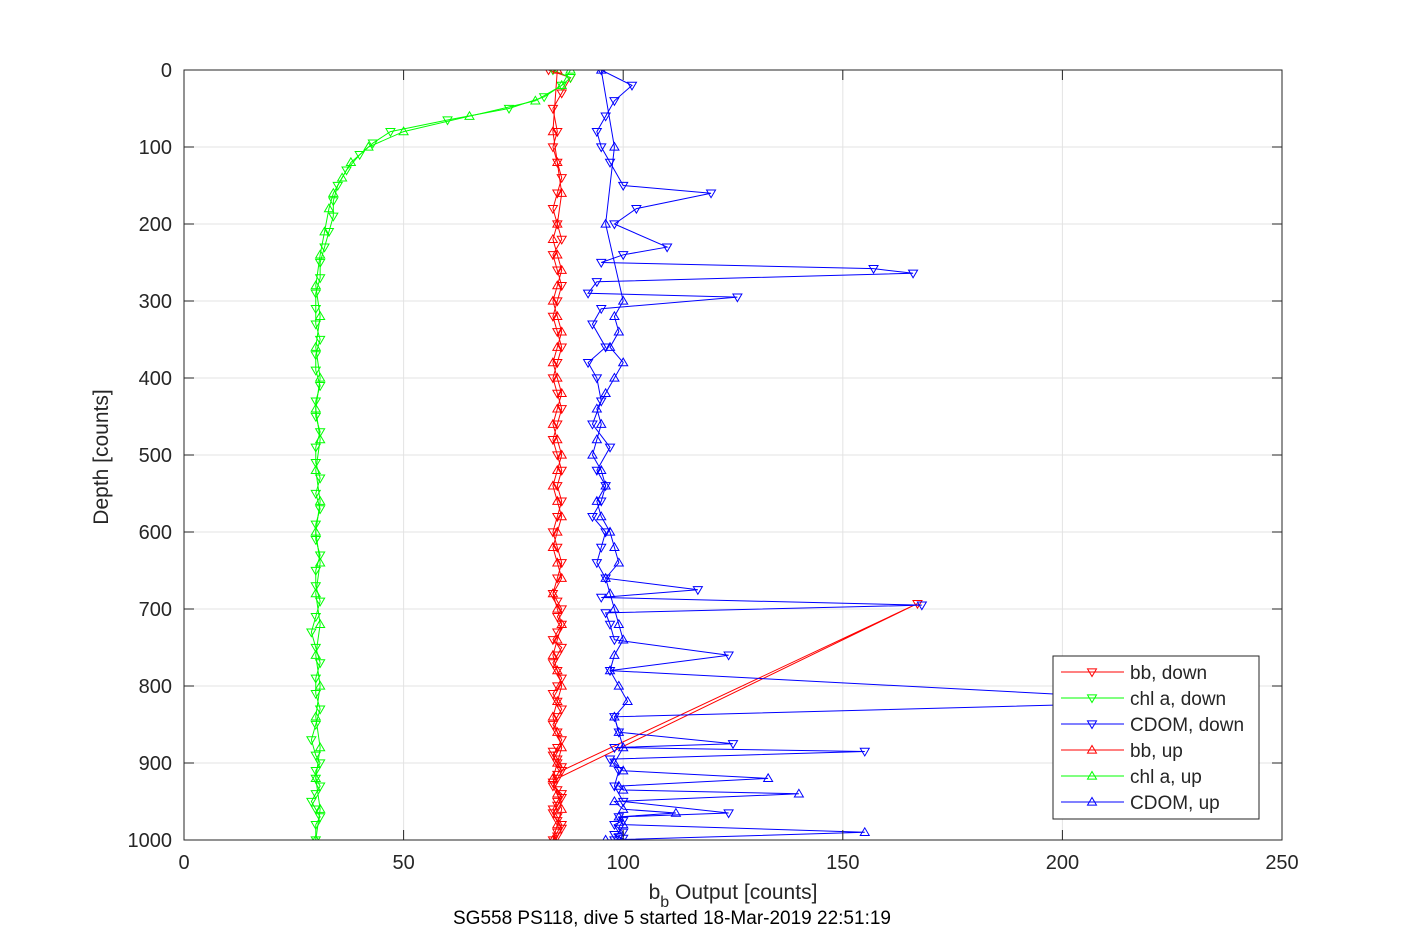 This screenshot has height=950, width=1417. I want to click on y-tick-label: 800, so click(155, 687).